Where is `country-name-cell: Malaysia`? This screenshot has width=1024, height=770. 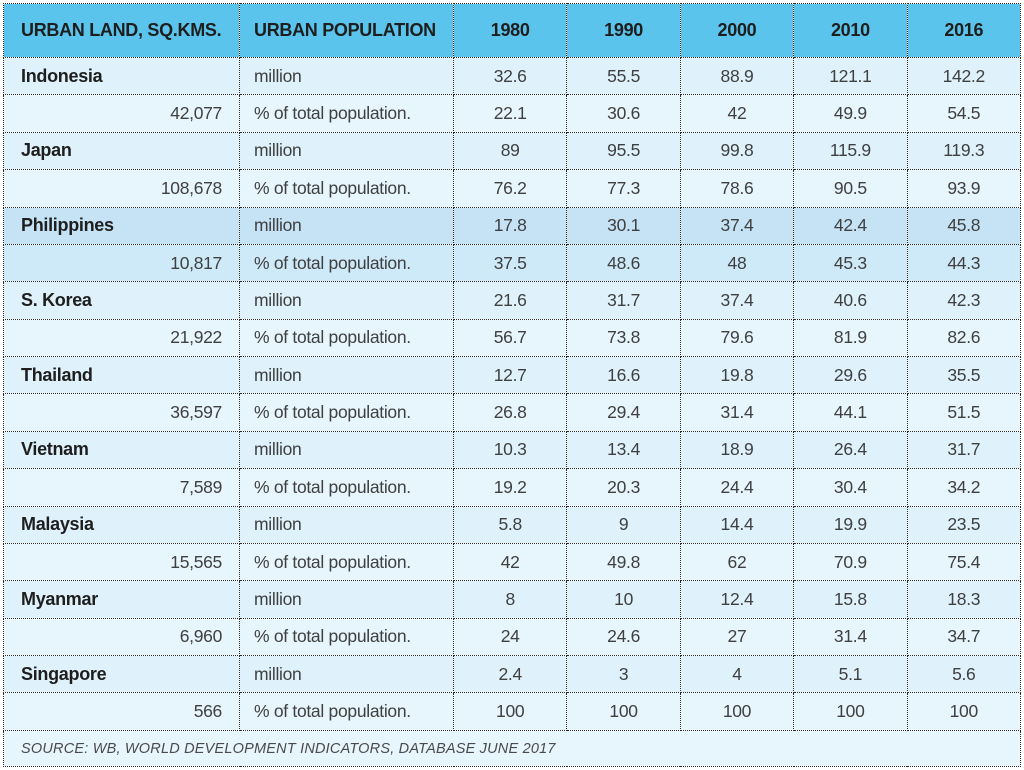
country-name-cell: Malaysia is located at coordinates (121, 524).